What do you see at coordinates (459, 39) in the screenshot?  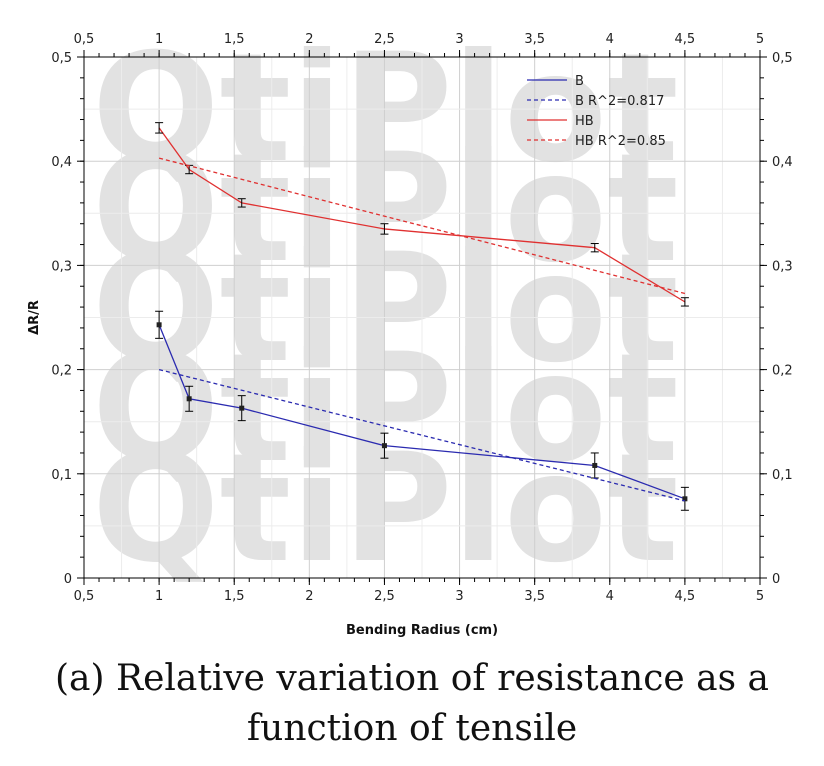 I see `x-tick-label-top: 3` at bounding box center [459, 39].